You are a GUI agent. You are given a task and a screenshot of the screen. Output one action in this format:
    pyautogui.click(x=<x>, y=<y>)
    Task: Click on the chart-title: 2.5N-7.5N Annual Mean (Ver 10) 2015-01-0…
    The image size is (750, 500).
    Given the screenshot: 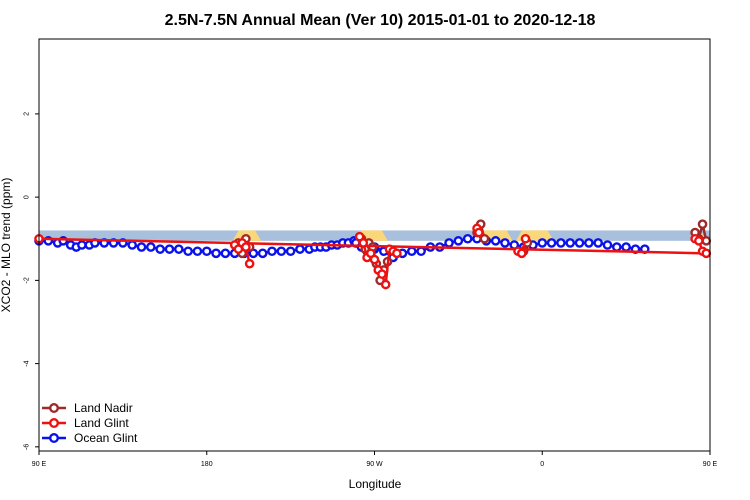 What is the action you would take?
    pyautogui.click(x=380, y=20)
    